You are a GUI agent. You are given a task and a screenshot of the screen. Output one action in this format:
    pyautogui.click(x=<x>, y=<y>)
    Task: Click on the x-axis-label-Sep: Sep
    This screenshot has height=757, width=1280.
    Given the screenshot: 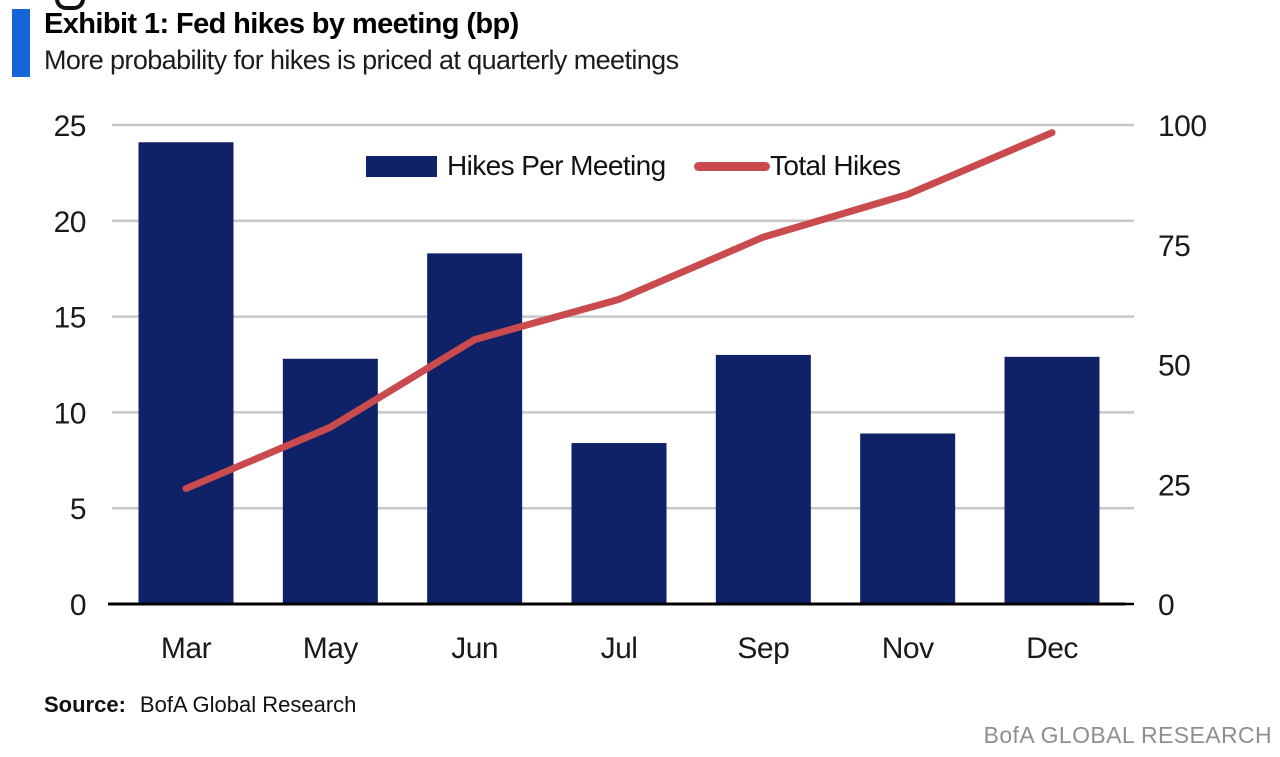 What is the action you would take?
    pyautogui.click(x=763, y=648)
    